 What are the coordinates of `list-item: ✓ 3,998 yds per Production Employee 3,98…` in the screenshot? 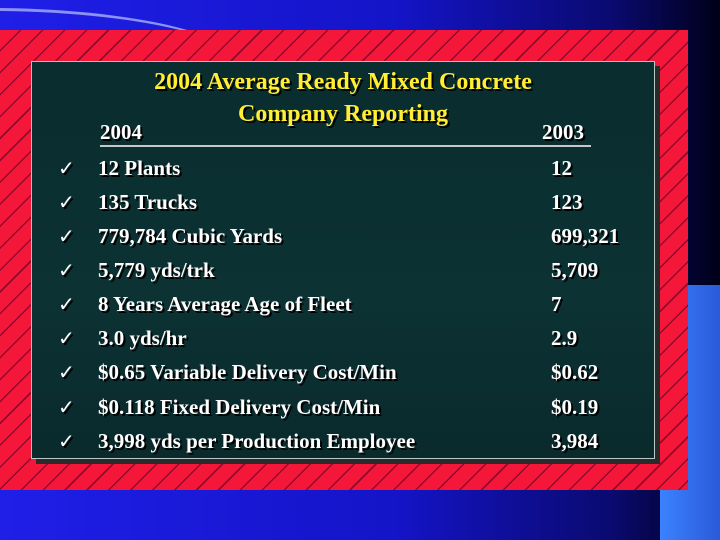 It's located at (343, 444).